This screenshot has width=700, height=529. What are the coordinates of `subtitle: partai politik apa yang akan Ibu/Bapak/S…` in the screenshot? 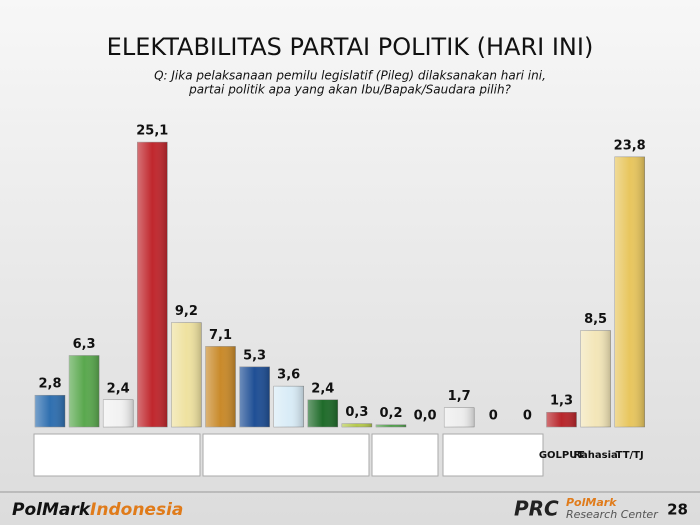 It's located at (349, 90).